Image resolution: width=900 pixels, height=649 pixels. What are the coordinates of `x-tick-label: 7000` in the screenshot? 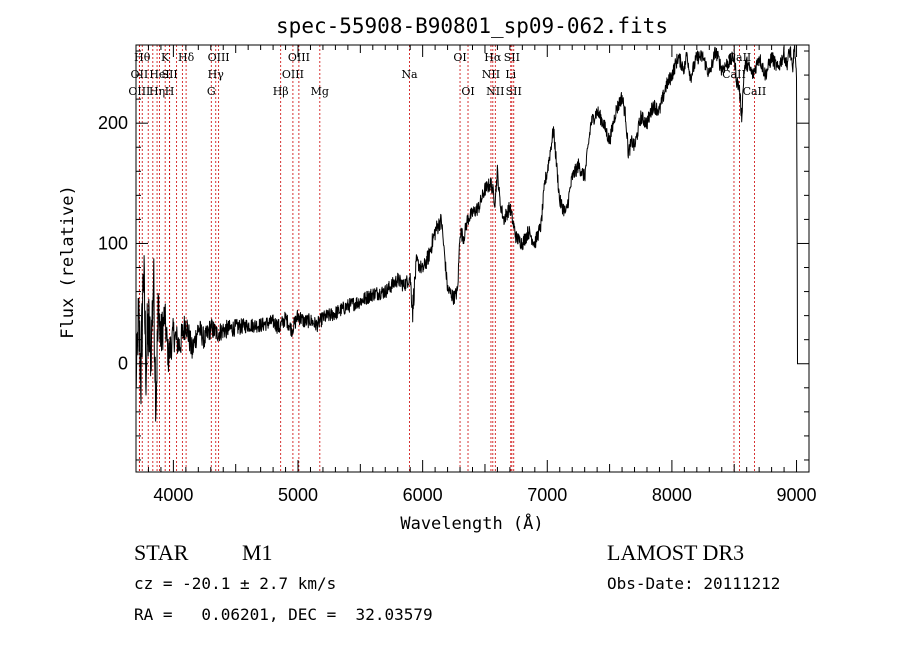 It's located at (547, 495).